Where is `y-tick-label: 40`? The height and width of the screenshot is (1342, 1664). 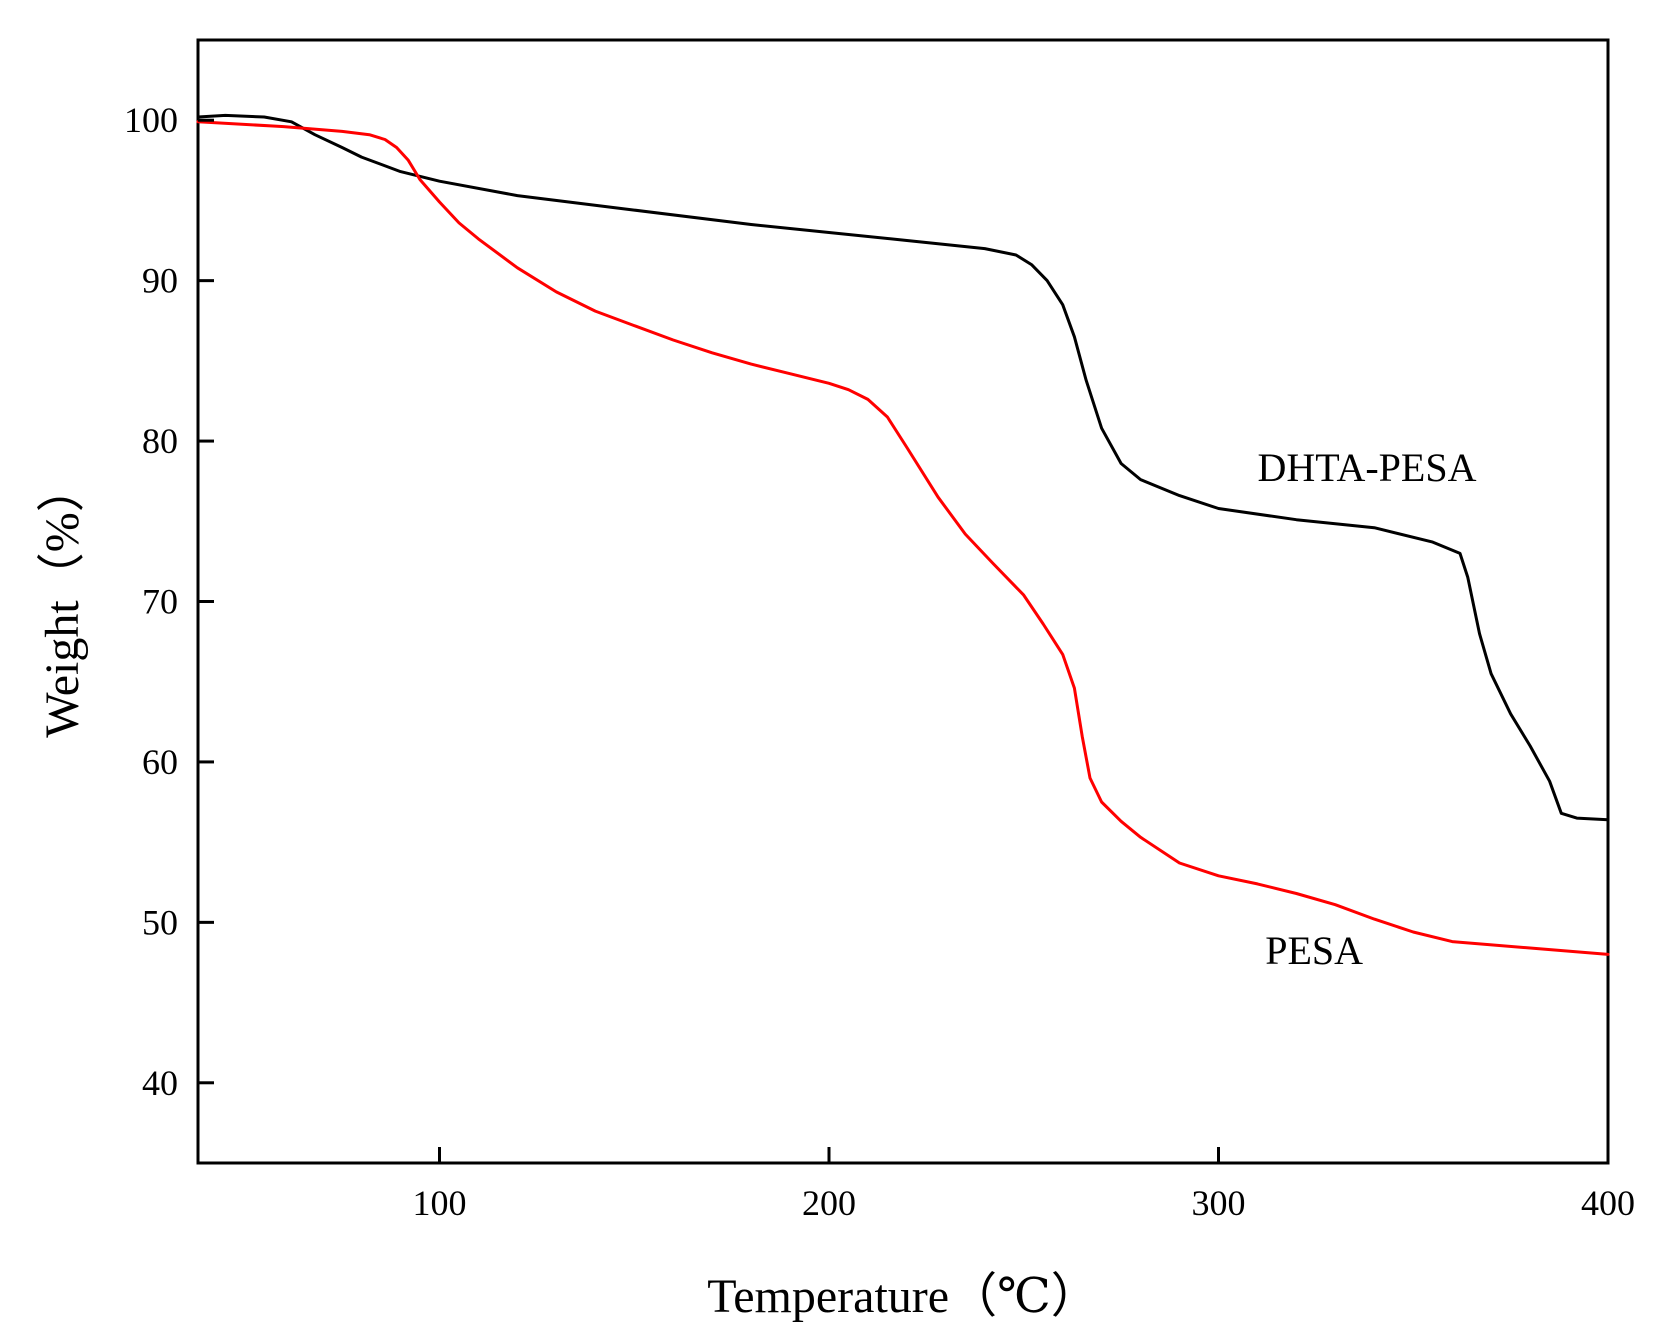
y-tick-label: 40 is located at coordinates (160, 1083).